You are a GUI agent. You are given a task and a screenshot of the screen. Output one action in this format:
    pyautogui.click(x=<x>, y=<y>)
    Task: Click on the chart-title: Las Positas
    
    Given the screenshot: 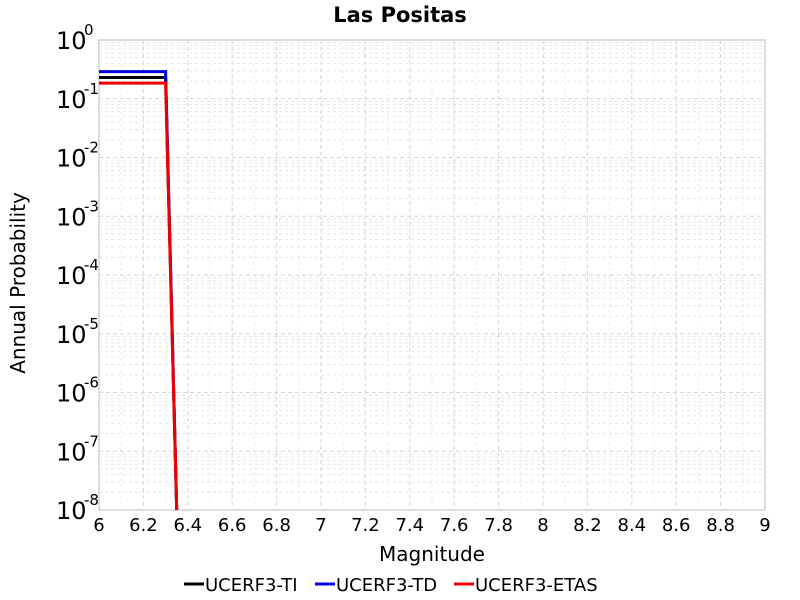 What is the action you would take?
    pyautogui.click(x=400, y=15)
    